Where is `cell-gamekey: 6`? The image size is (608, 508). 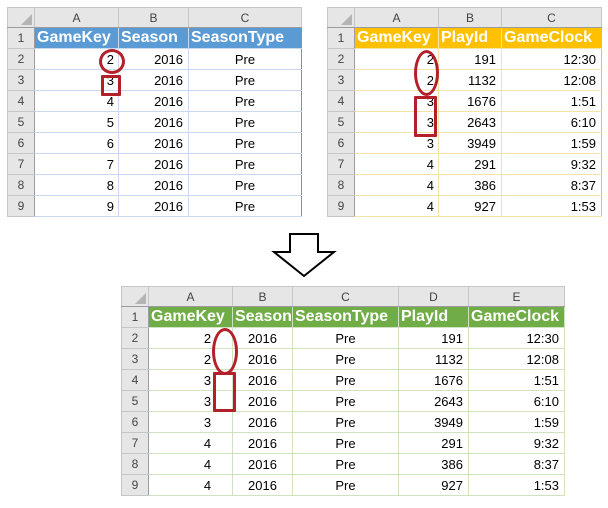
cell-gamekey: 6 is located at coordinates (76, 143).